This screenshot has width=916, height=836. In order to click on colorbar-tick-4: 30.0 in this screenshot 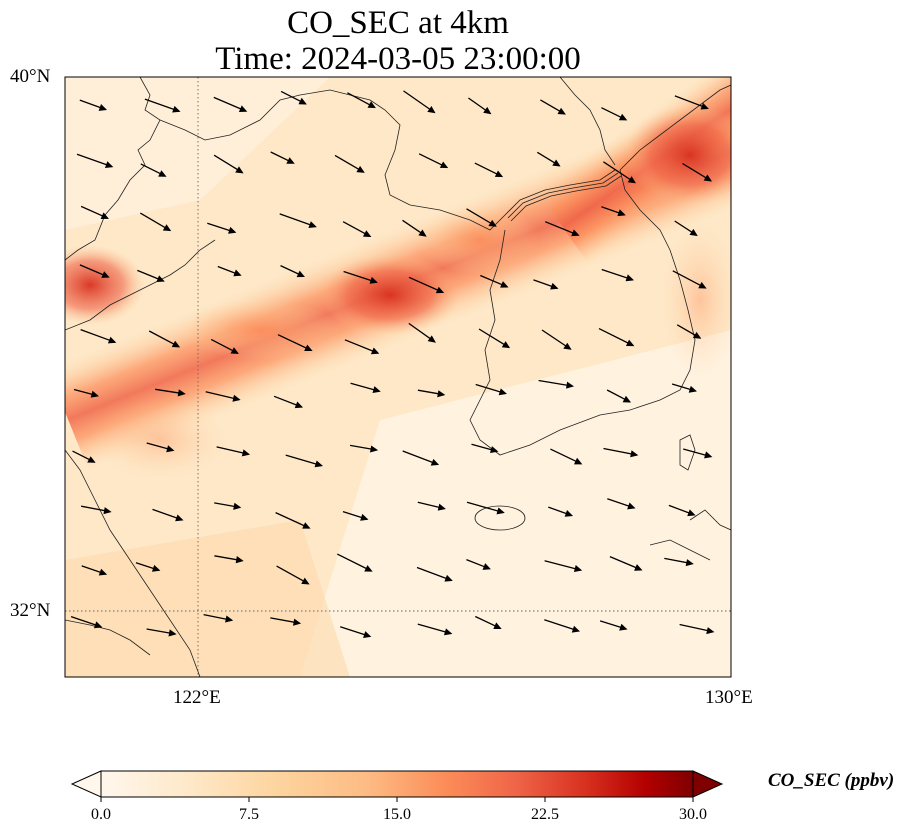, I will do `click(693, 814)`.